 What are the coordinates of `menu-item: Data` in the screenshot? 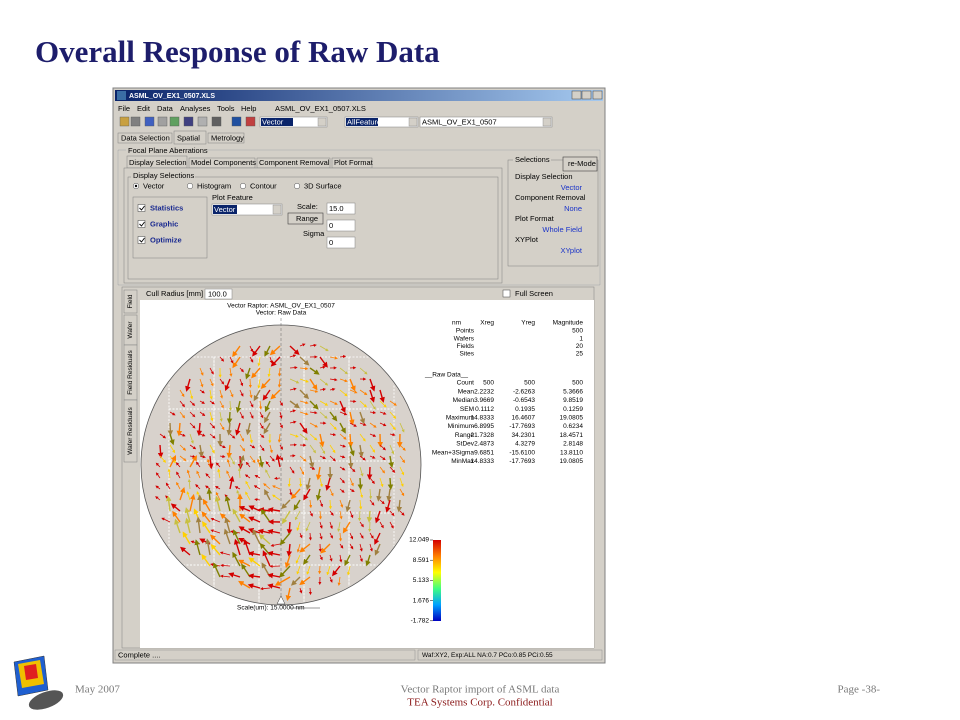 It's located at (165, 108).